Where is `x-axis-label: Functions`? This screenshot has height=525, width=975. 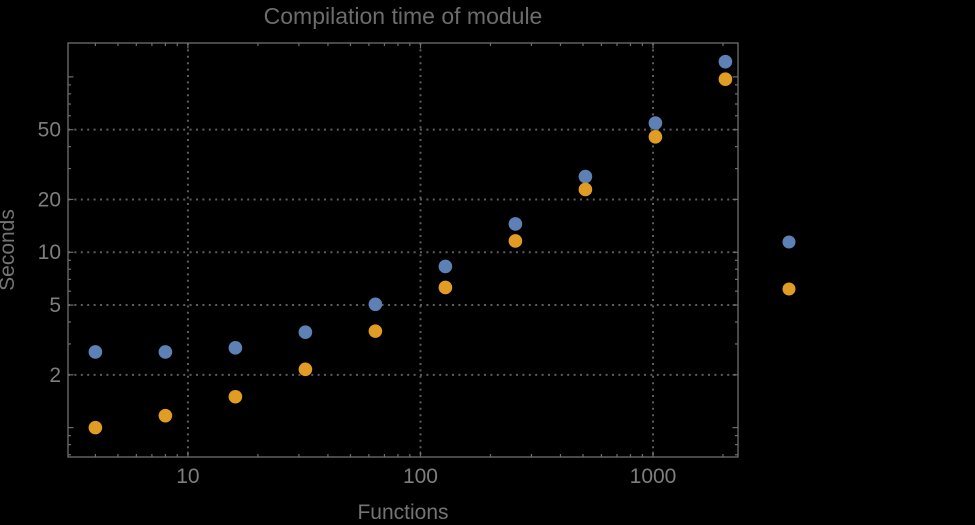
x-axis-label: Functions is located at coordinates (402, 512).